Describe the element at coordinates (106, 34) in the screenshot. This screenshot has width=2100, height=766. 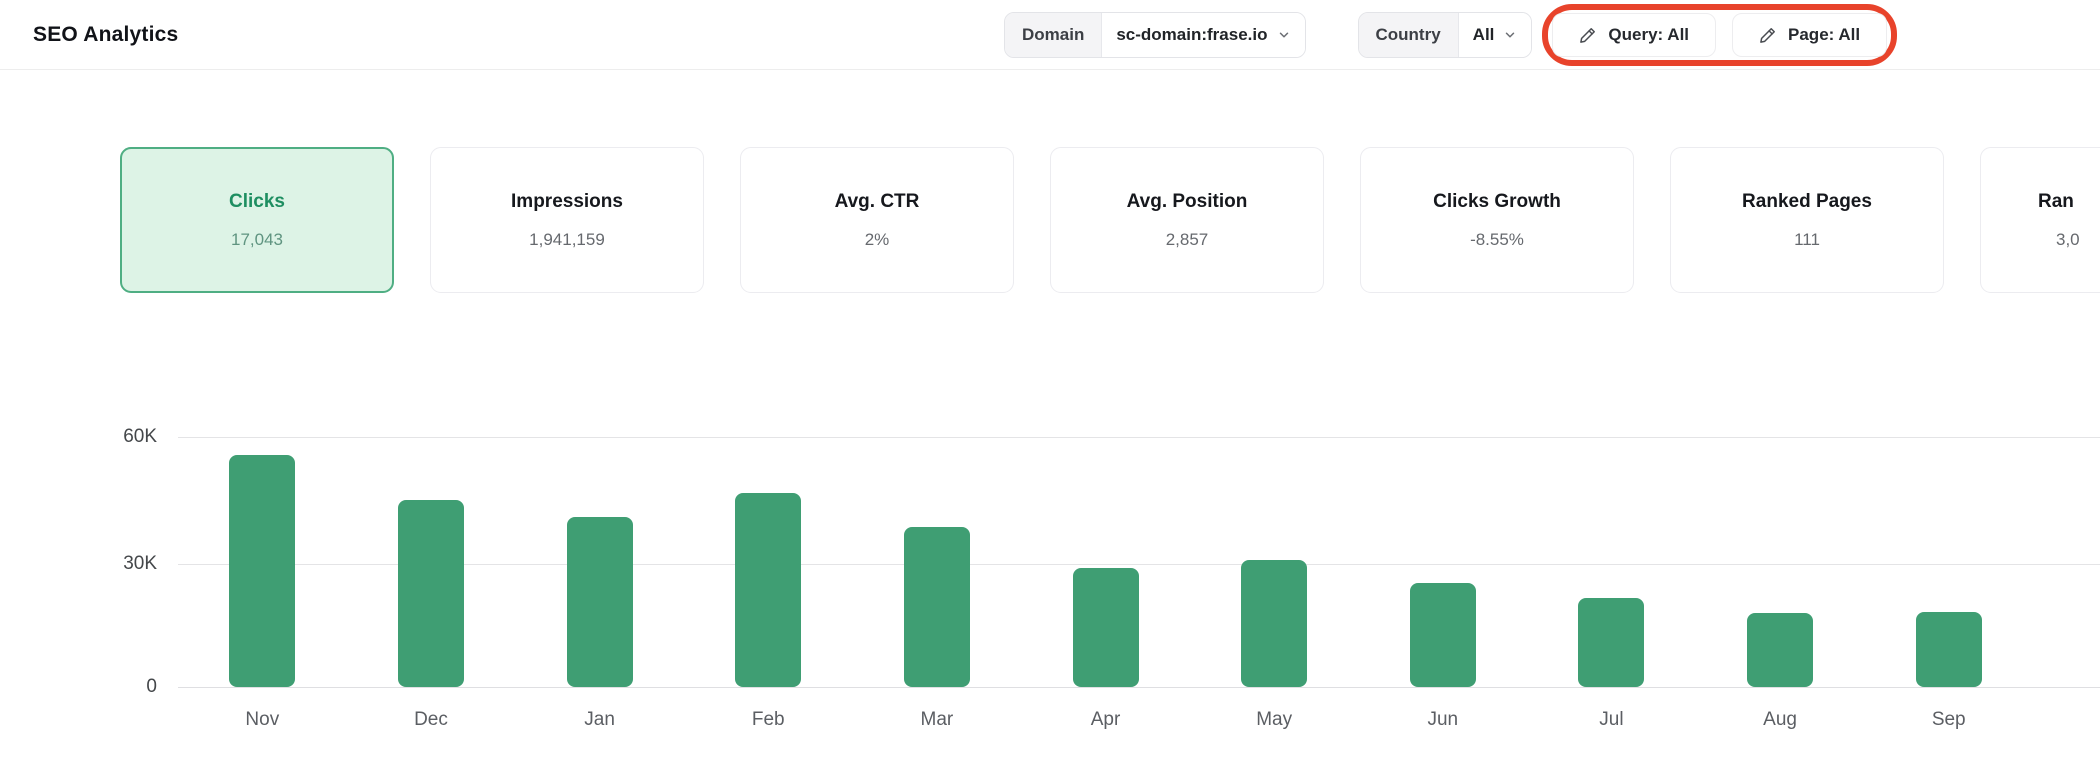
I see `page-title: SEO Analytics` at that location.